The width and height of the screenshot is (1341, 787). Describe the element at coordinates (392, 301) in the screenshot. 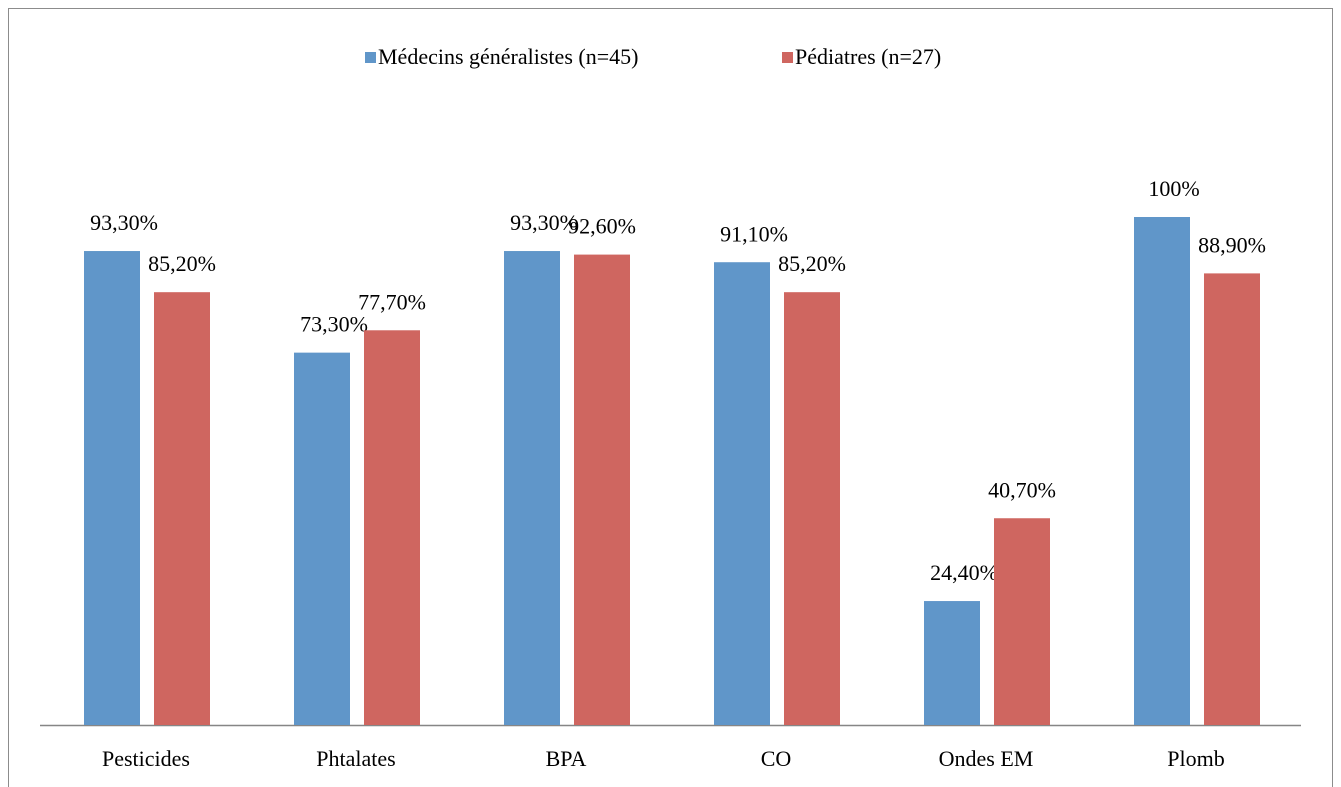

I see `value-label: 77,70%` at that location.